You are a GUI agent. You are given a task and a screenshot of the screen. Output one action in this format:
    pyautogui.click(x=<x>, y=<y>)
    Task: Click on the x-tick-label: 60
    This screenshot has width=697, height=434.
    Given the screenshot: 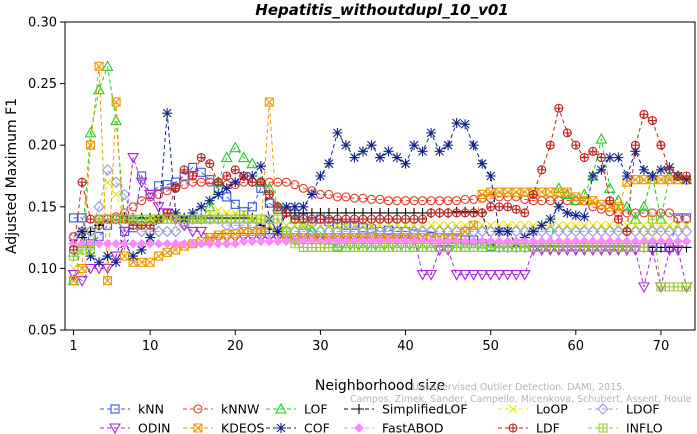 What is the action you would take?
    pyautogui.click(x=576, y=346)
    